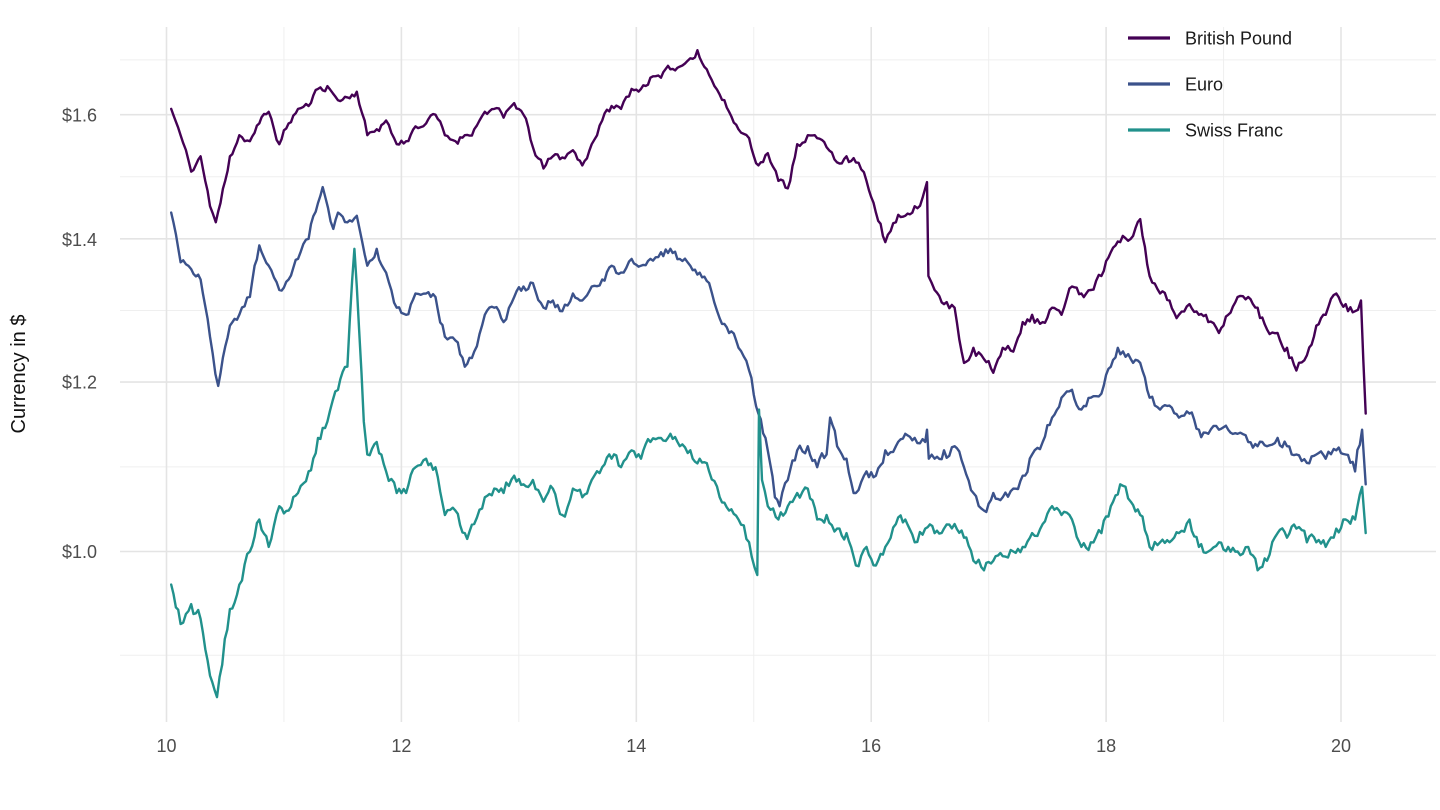 The width and height of the screenshot is (1440, 810). I want to click on legend: British Pound Euro Swiss Franc, so click(1210, 85).